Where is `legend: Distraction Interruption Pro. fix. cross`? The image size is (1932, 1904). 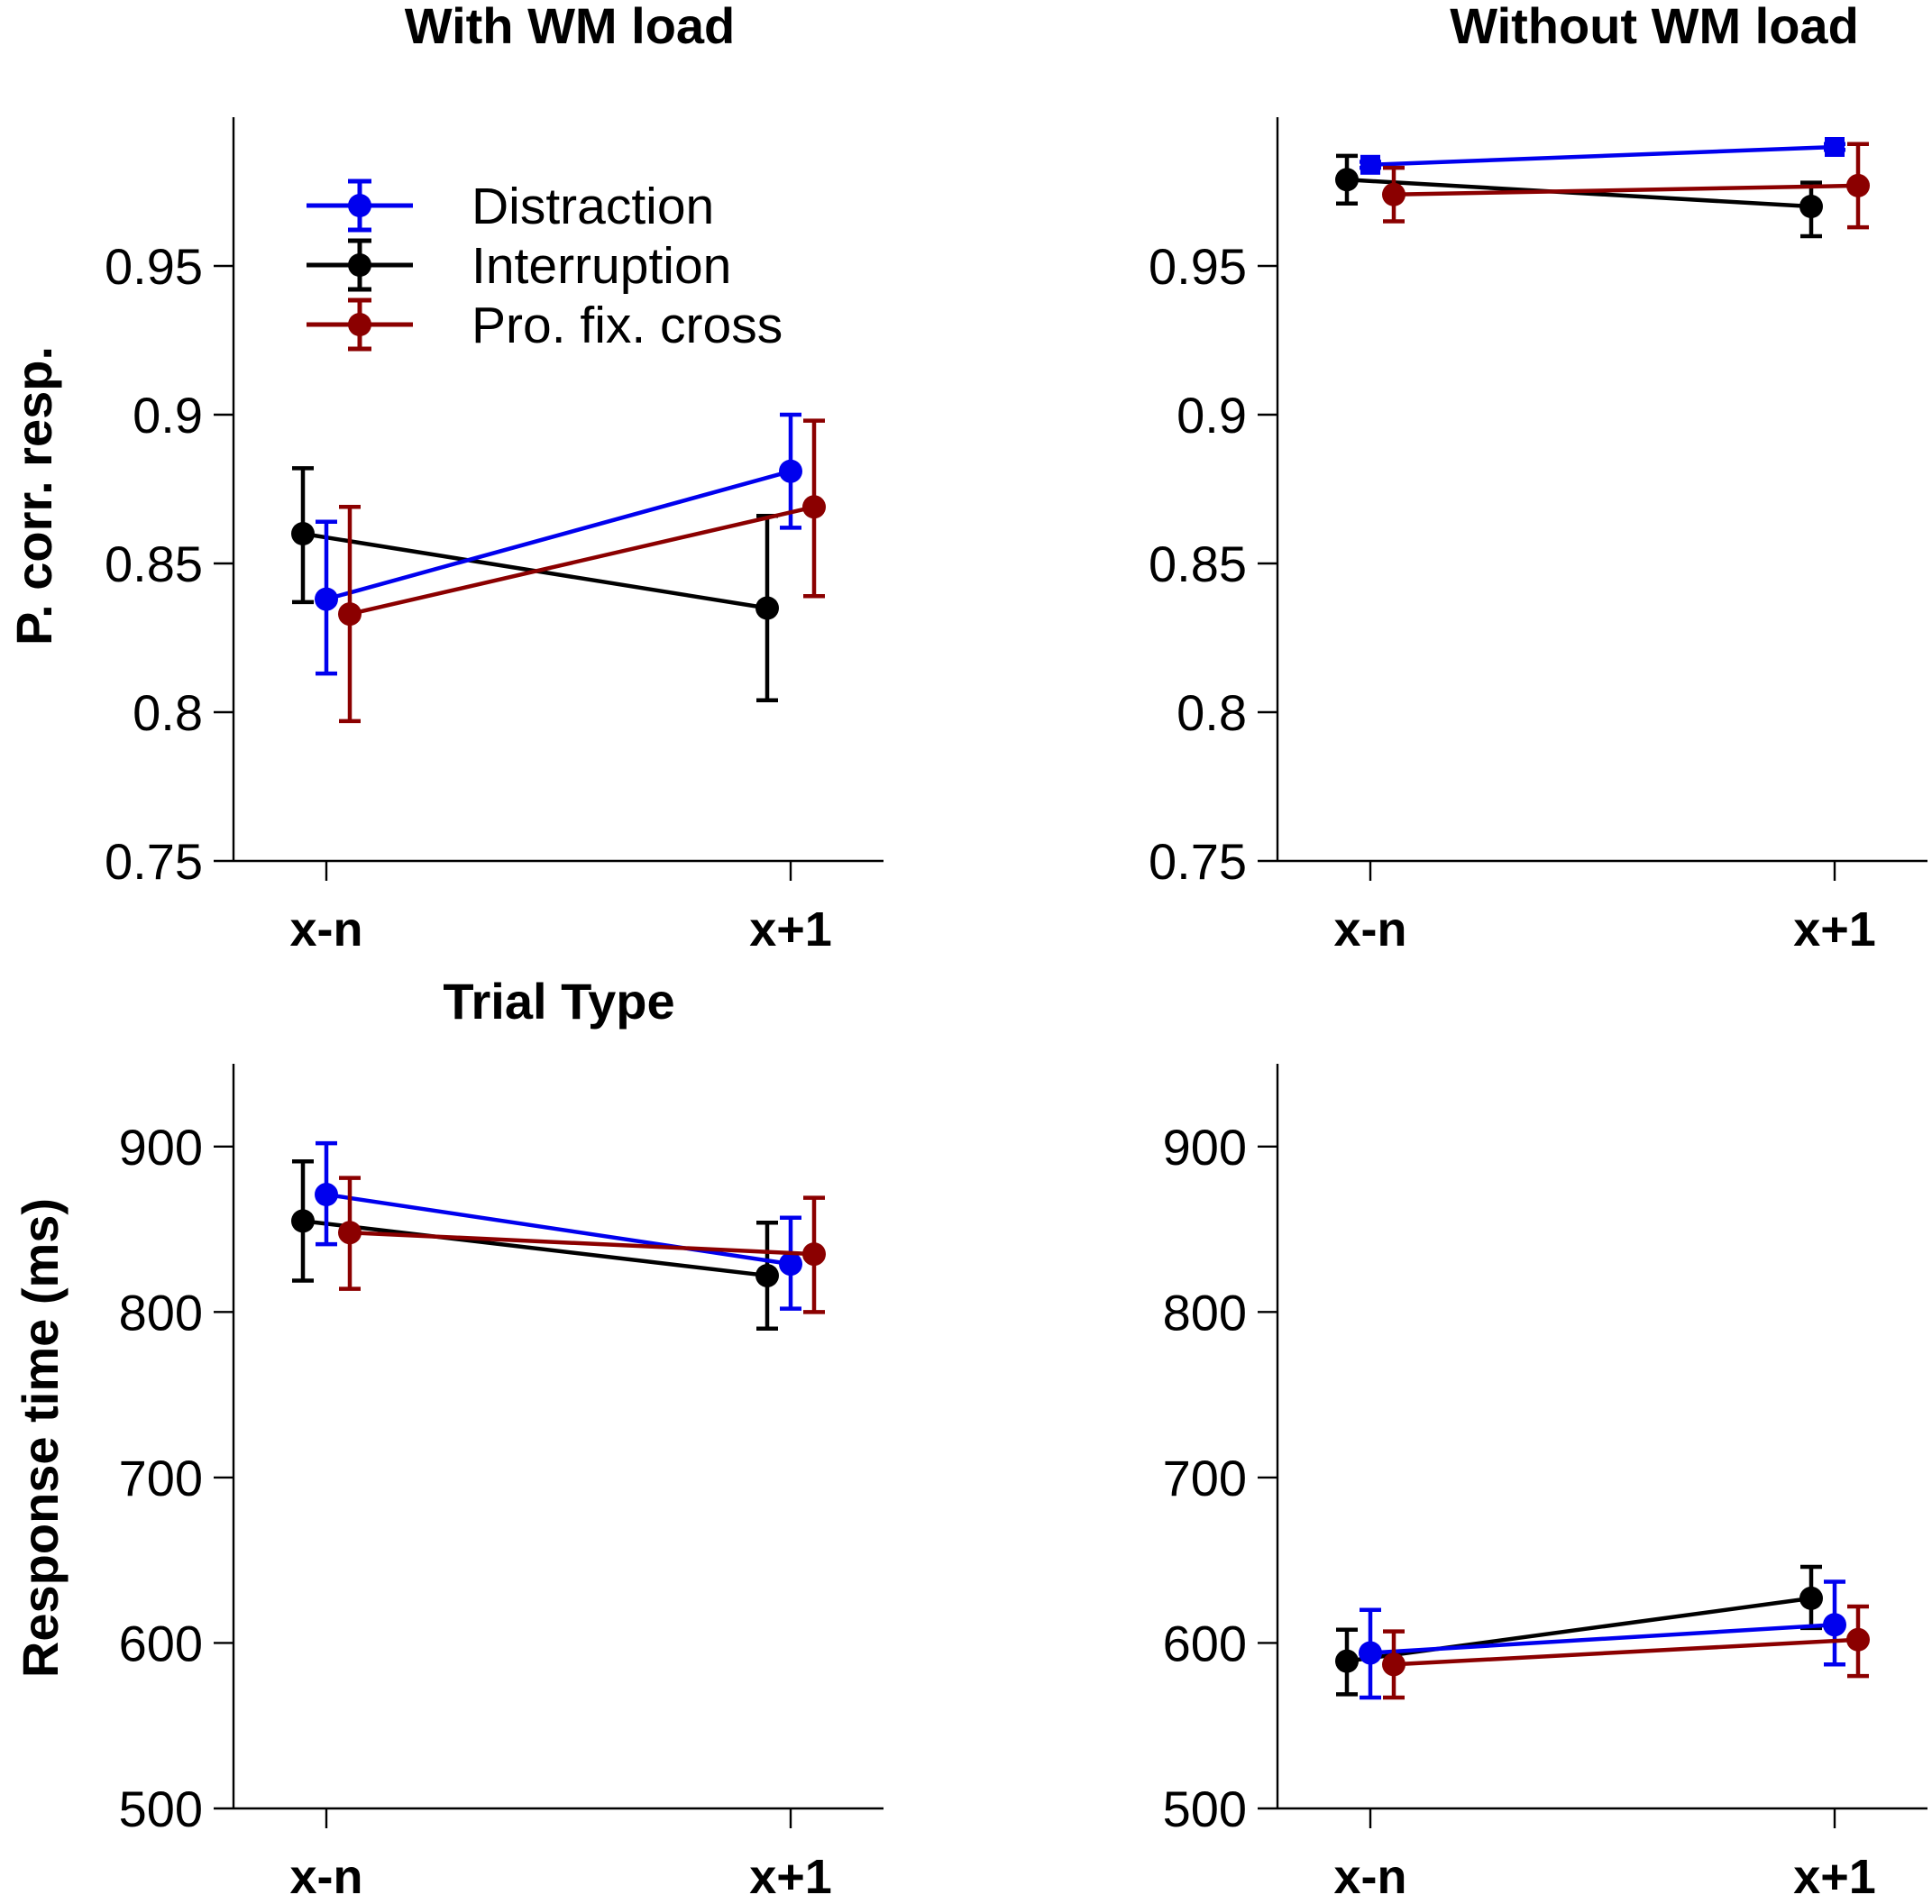 legend: Distraction Interruption Pro. fix. cross is located at coordinates (545, 266).